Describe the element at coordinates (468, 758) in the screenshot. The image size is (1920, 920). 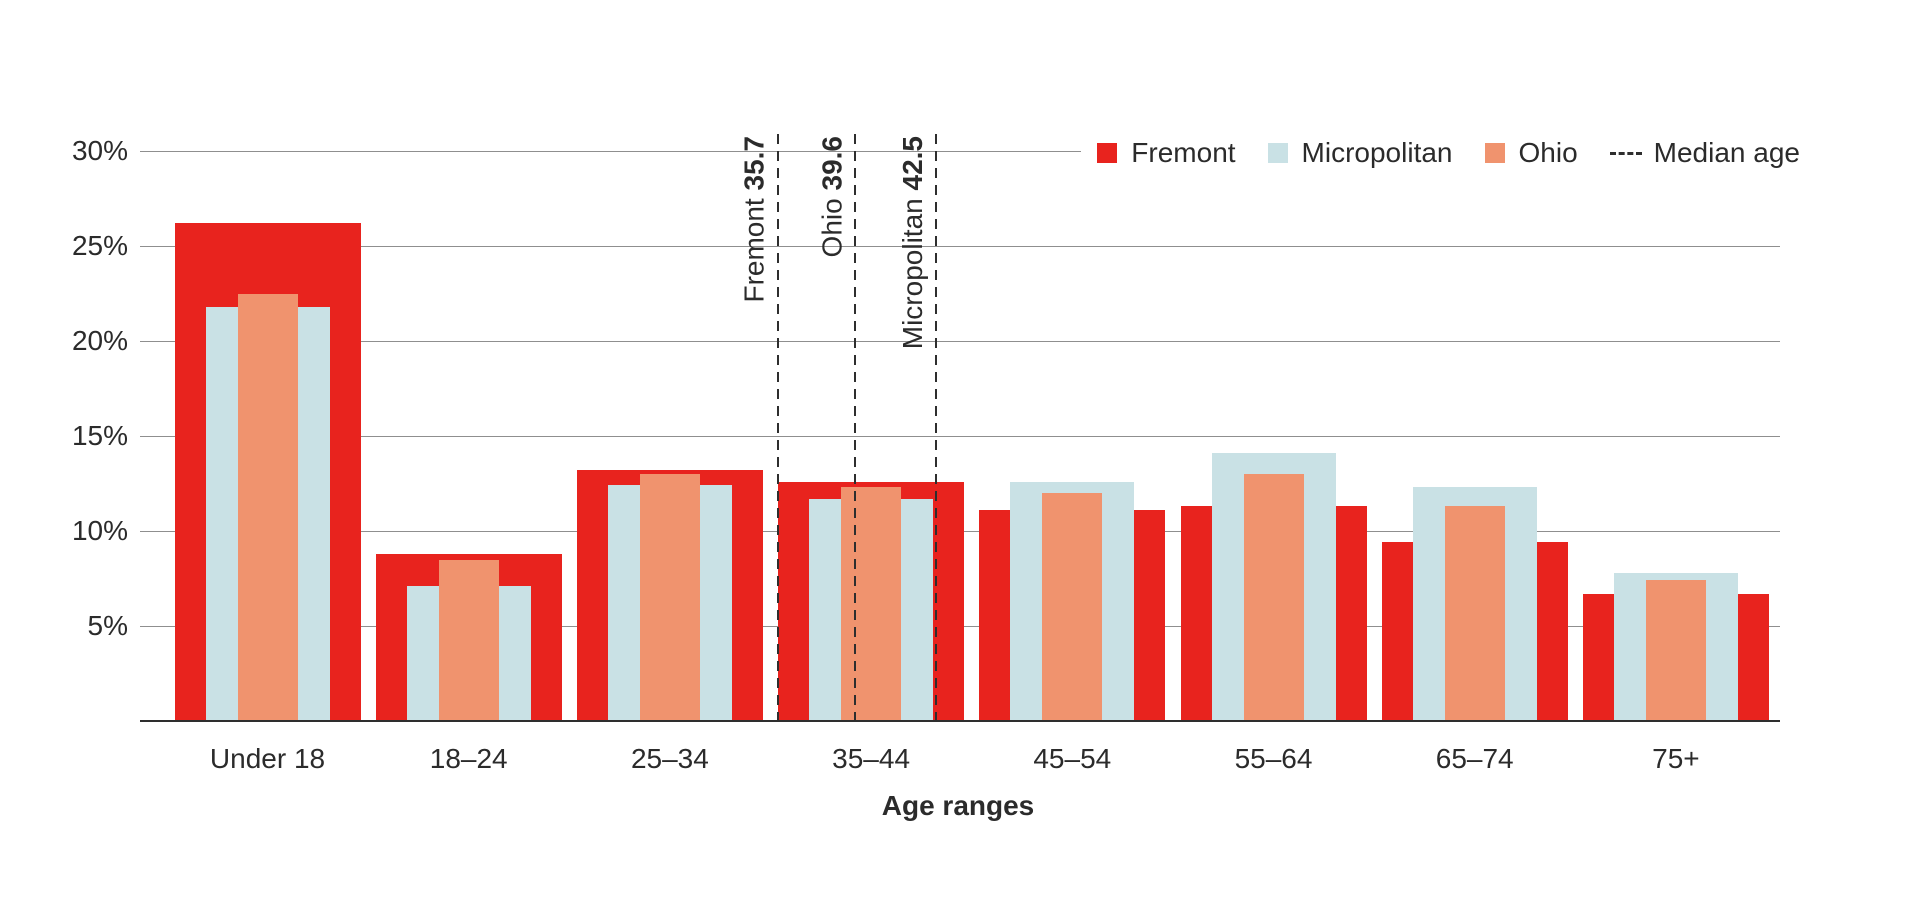
I see `x-tick-label: 18–24` at that location.